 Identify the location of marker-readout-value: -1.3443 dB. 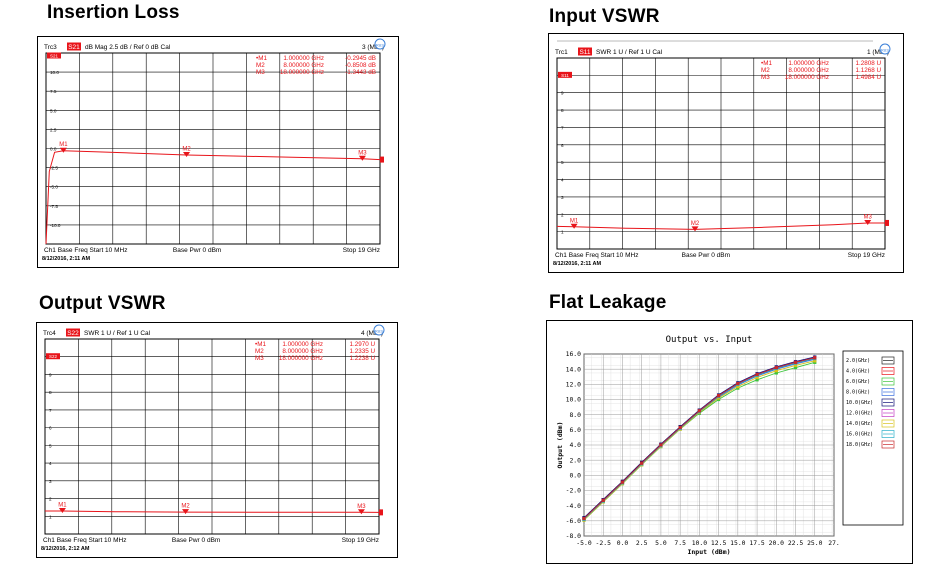
(360, 72).